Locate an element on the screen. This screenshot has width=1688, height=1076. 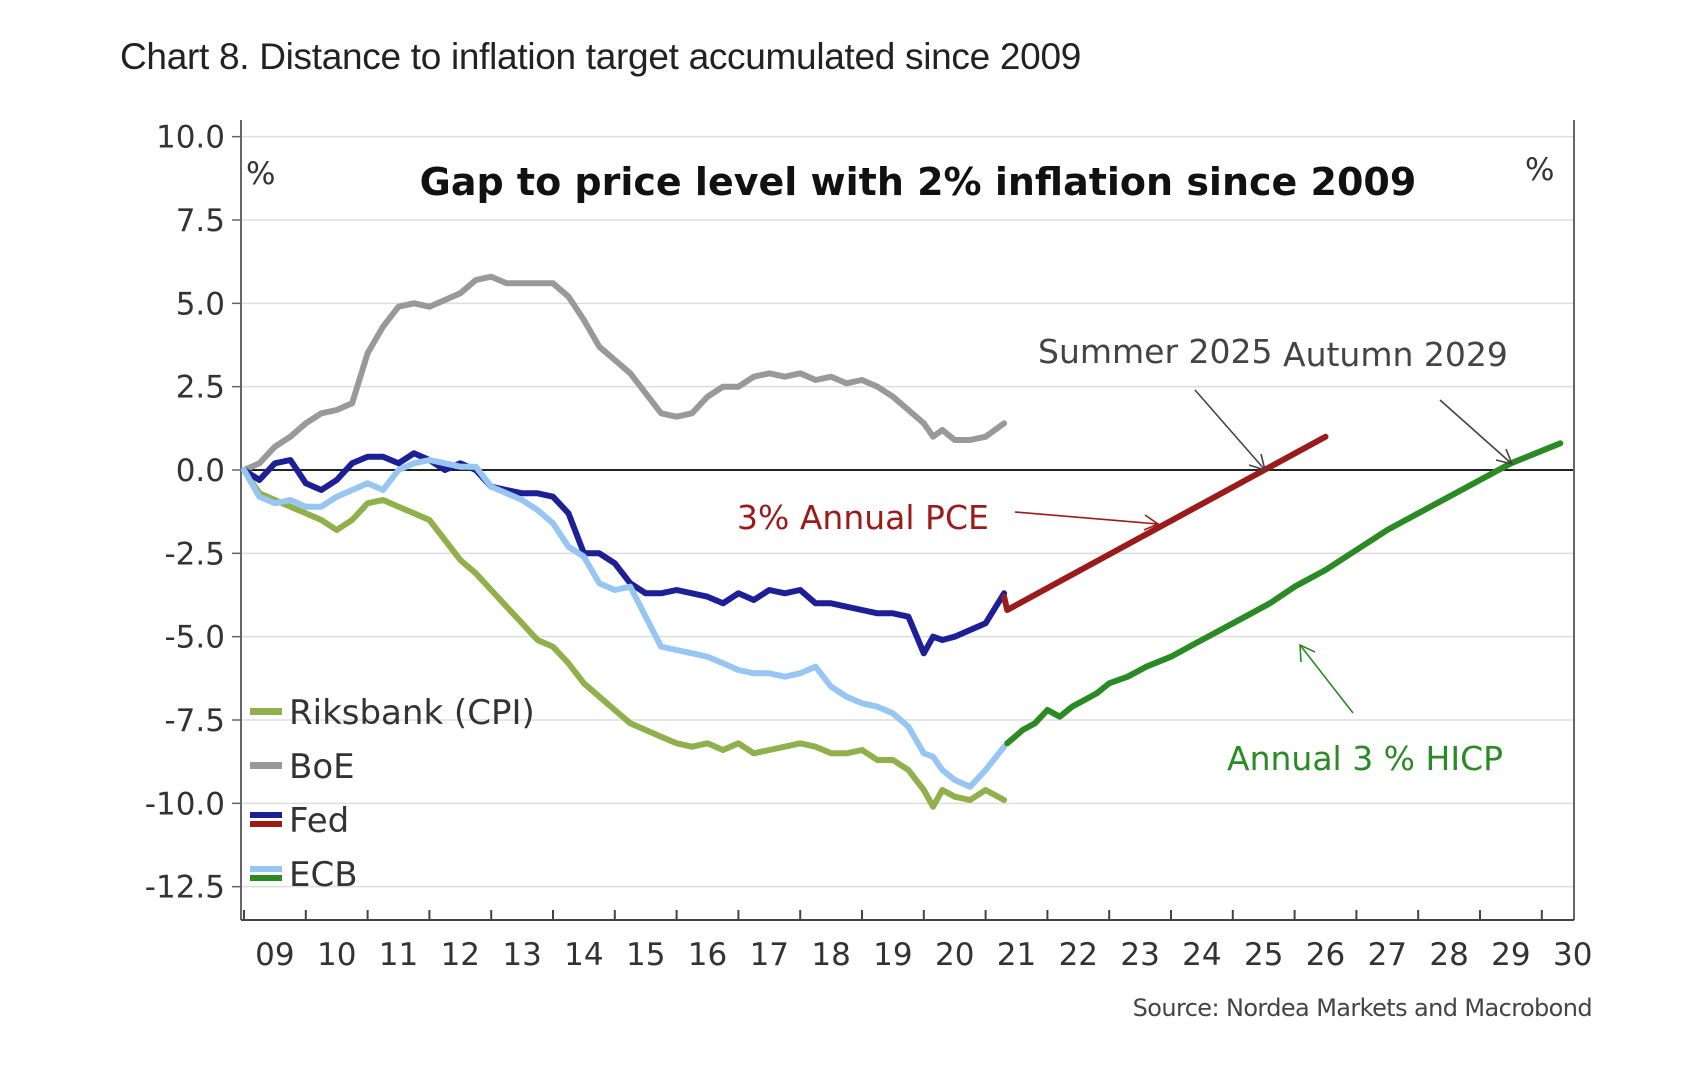
x-tick-label: 14 is located at coordinates (583, 955).